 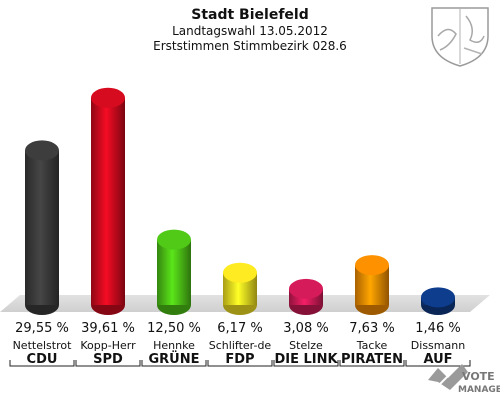 I want to click on bar-cdu, so click(x=42, y=227).